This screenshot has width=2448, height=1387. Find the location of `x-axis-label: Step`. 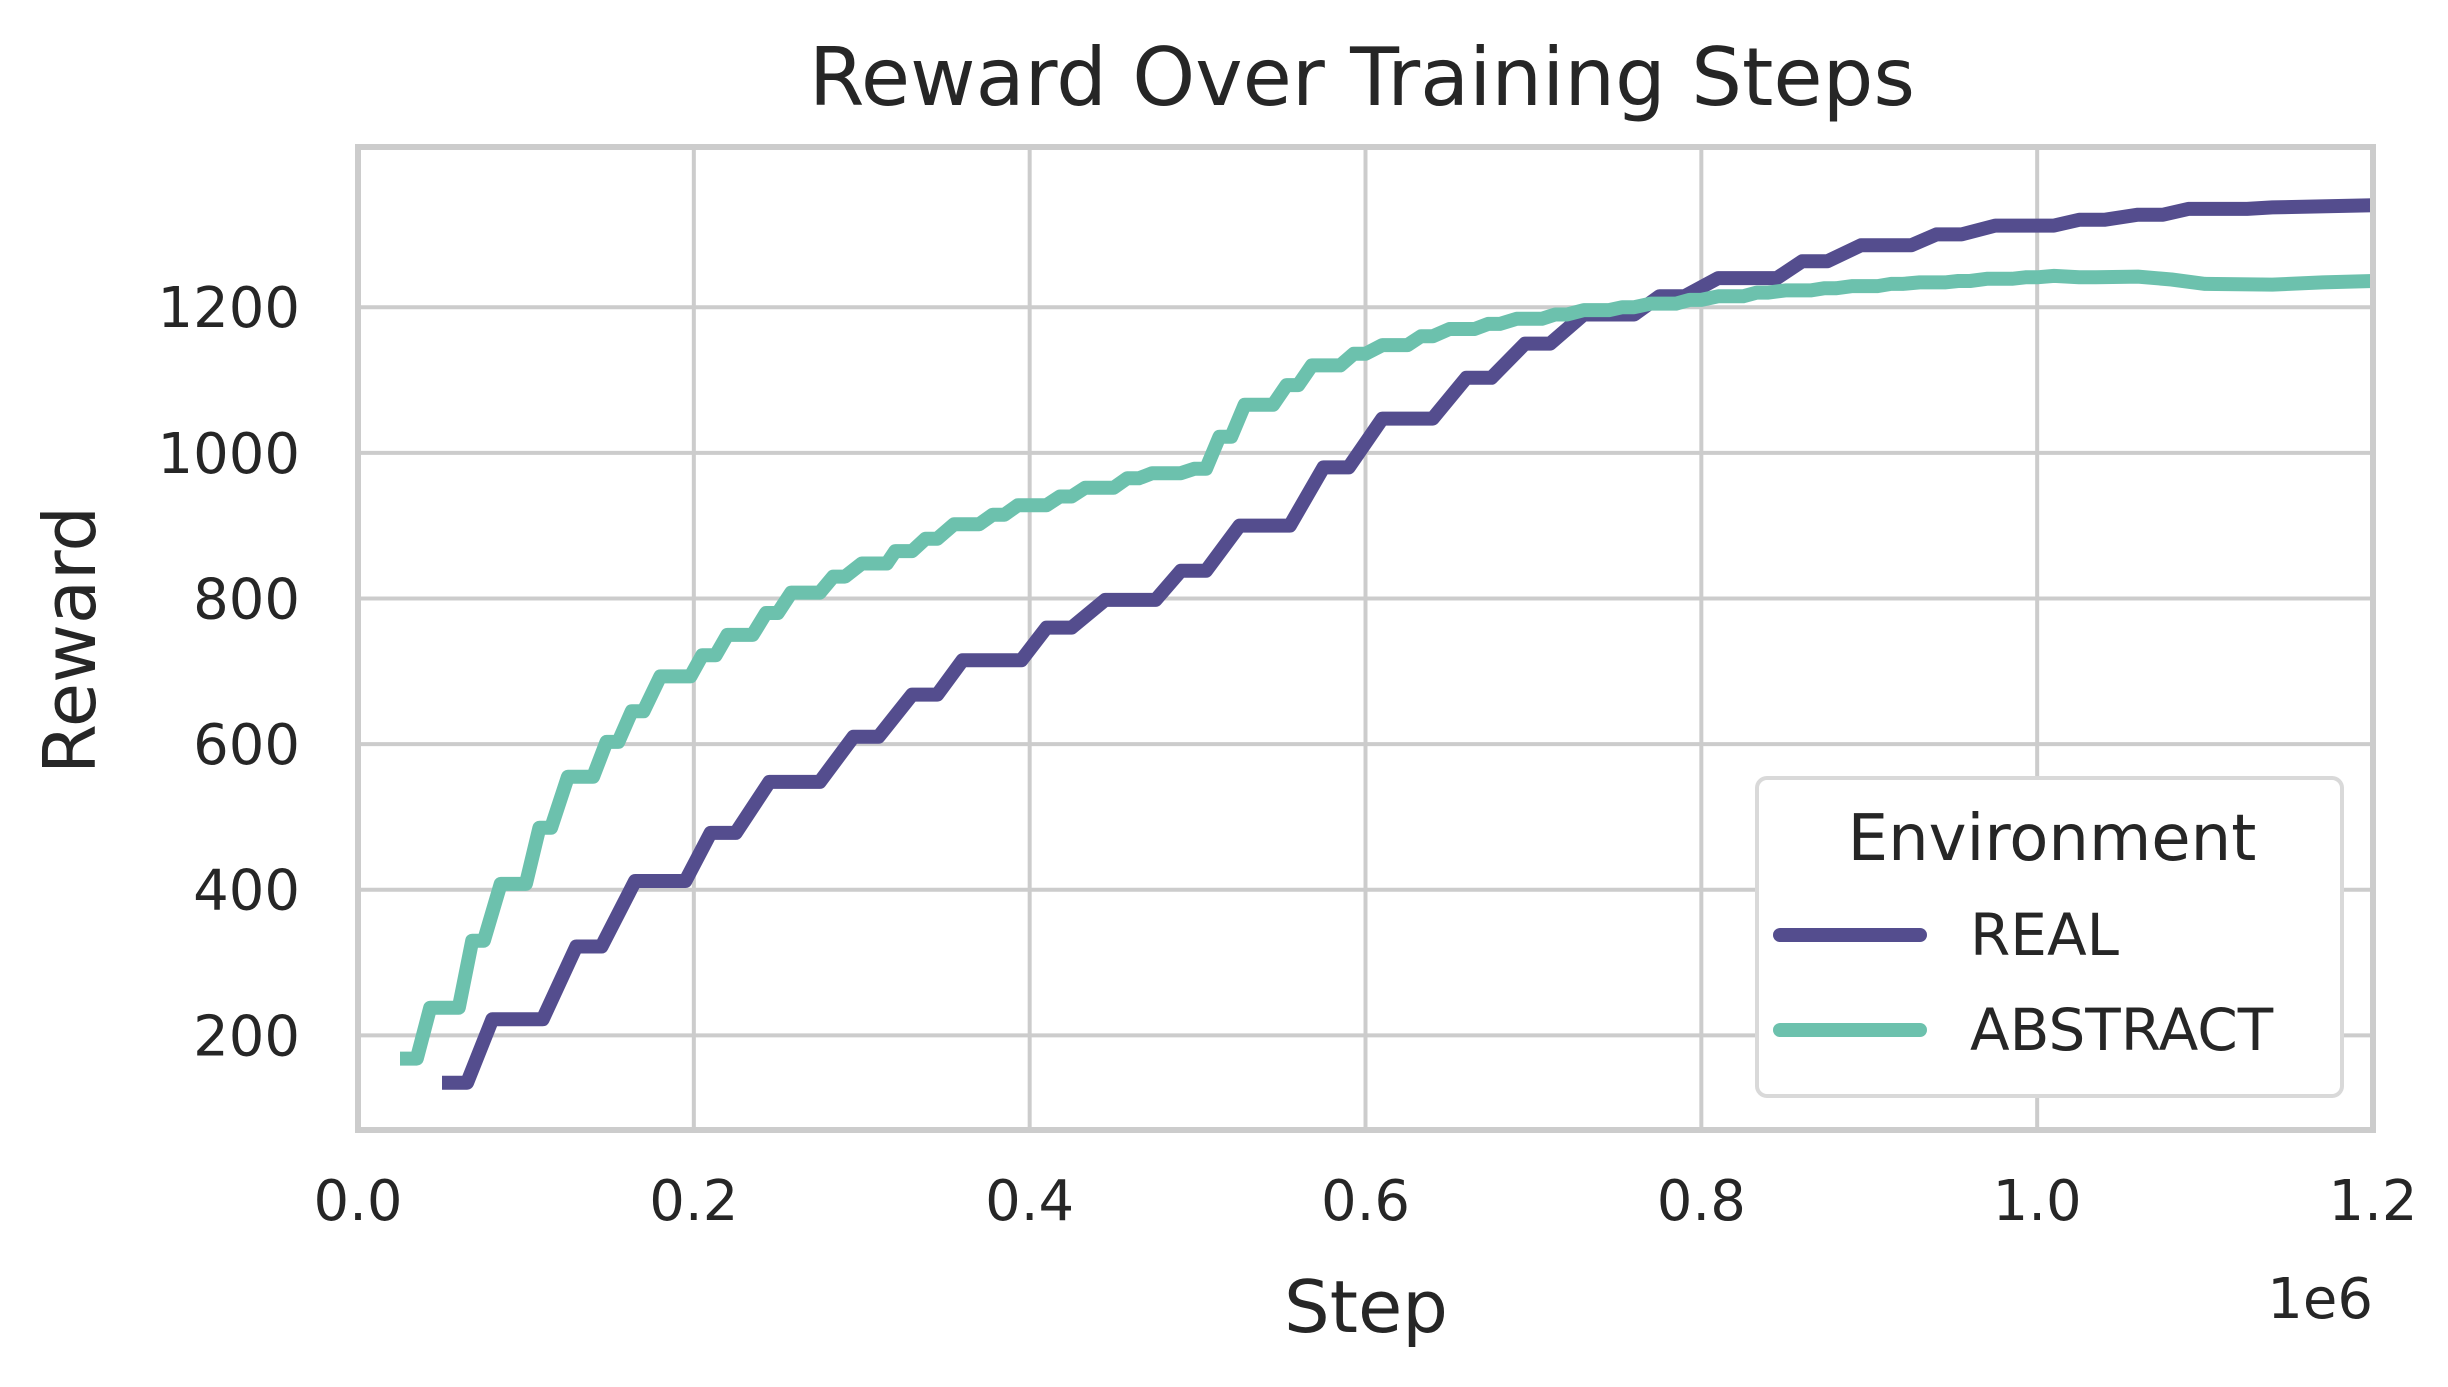

x-axis-label: Step is located at coordinates (1366, 1307).